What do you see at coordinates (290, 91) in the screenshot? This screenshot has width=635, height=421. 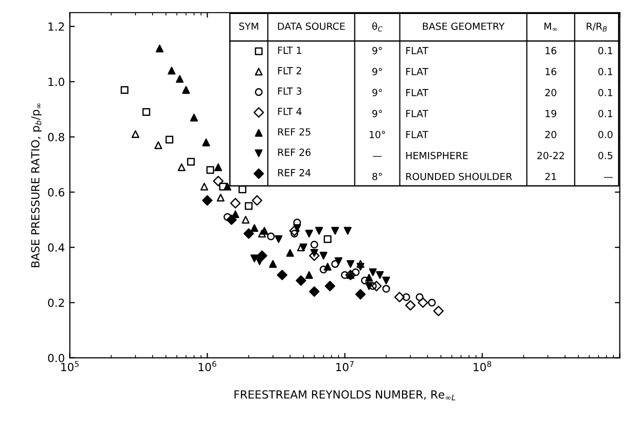 I see `legend-label: FLT 3` at bounding box center [290, 91].